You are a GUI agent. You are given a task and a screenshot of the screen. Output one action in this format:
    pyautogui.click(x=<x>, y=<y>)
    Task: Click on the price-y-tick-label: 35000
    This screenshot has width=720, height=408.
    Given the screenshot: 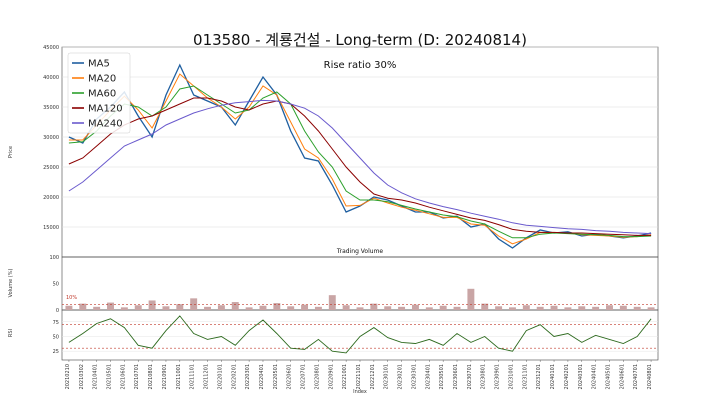 What is the action you would take?
    pyautogui.click(x=51, y=108)
    